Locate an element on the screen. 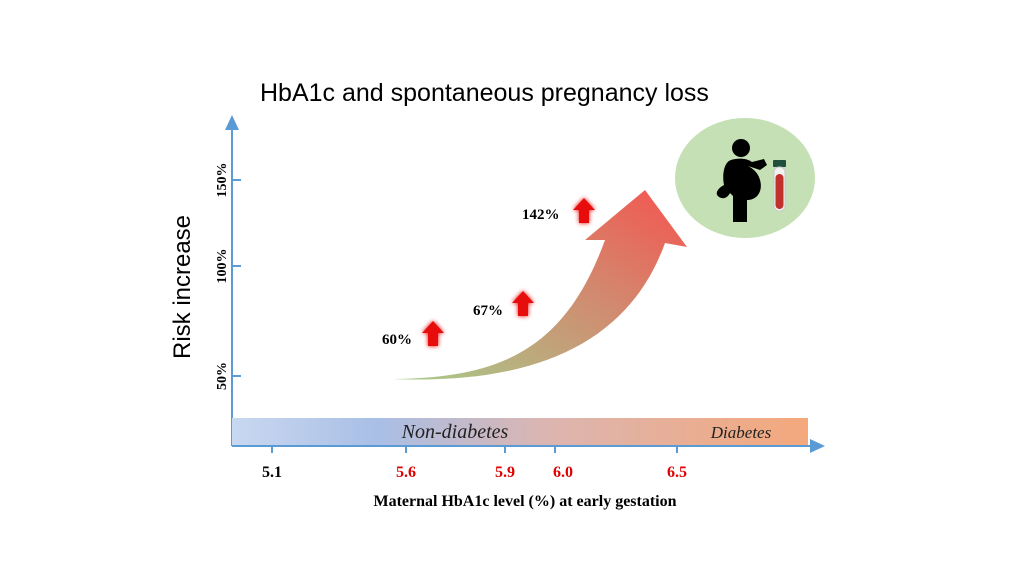 This screenshot has width=1016, height=569. x-axis-arrowhead is located at coordinates (817, 446).